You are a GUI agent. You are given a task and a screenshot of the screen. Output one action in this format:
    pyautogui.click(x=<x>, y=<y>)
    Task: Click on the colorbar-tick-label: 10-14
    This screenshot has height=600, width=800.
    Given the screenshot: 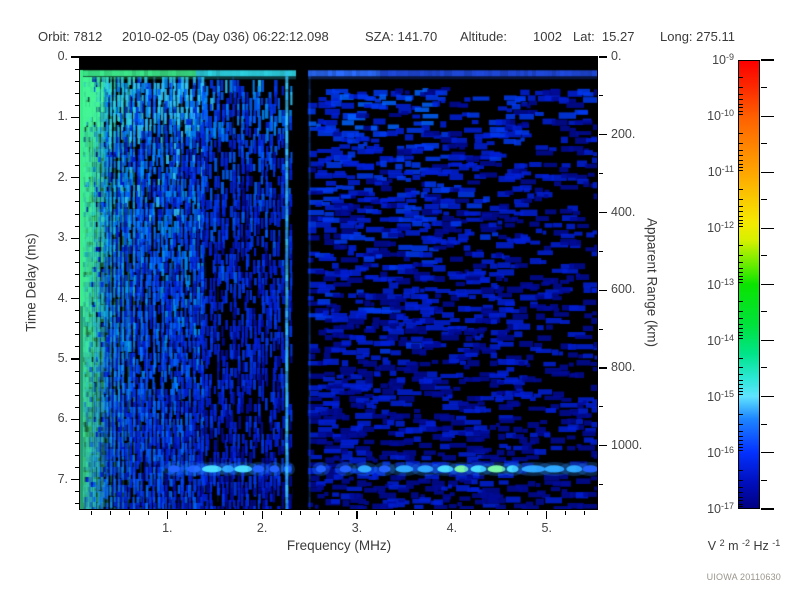 What is the action you would take?
    pyautogui.click(x=720, y=340)
    